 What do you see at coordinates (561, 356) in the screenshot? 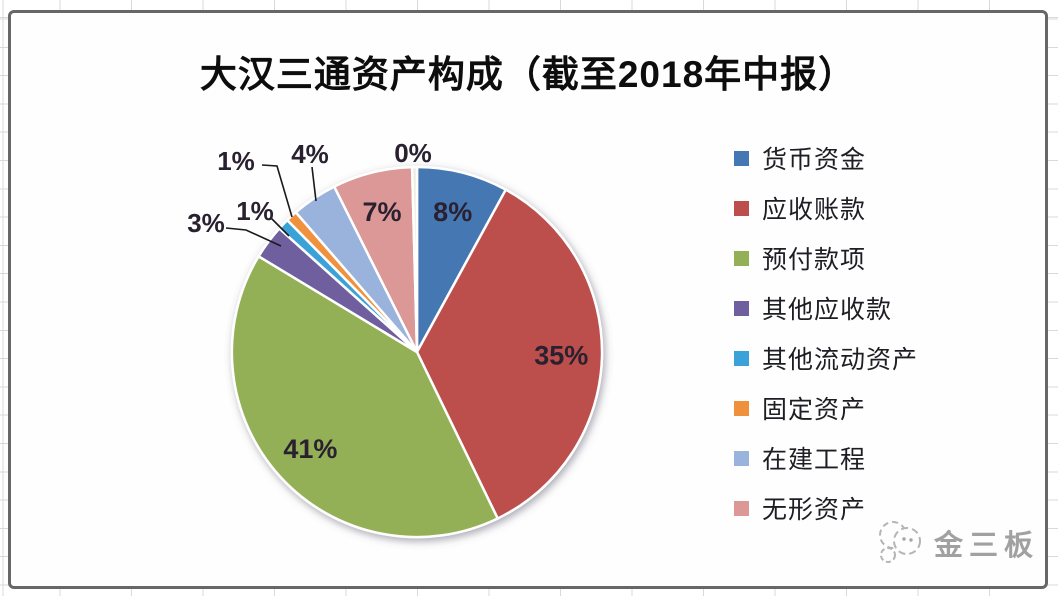
I see `data-label: 35%` at bounding box center [561, 356].